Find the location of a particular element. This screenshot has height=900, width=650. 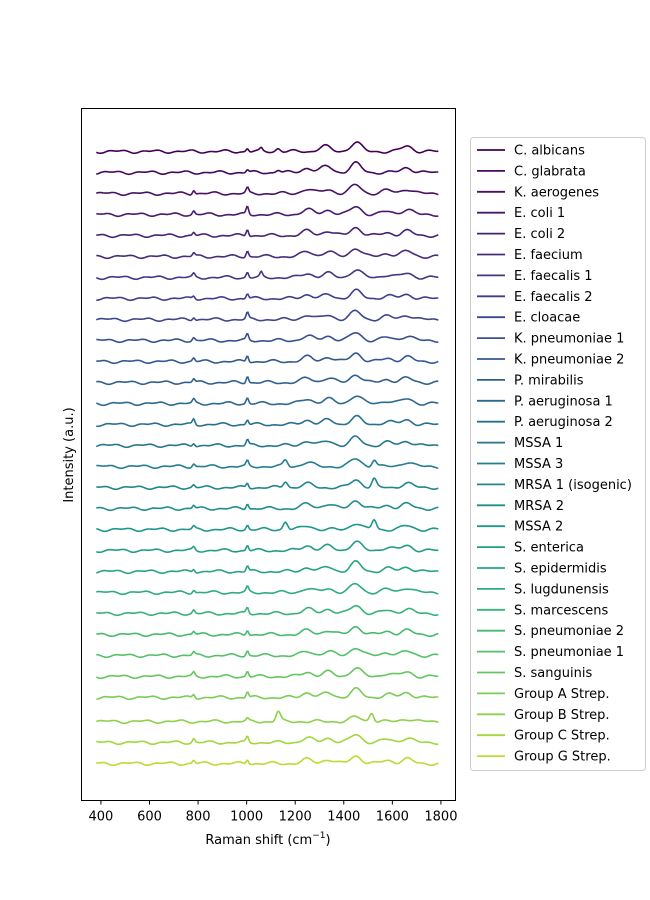

legend-item: E. faecalis 2 is located at coordinates (535, 297).